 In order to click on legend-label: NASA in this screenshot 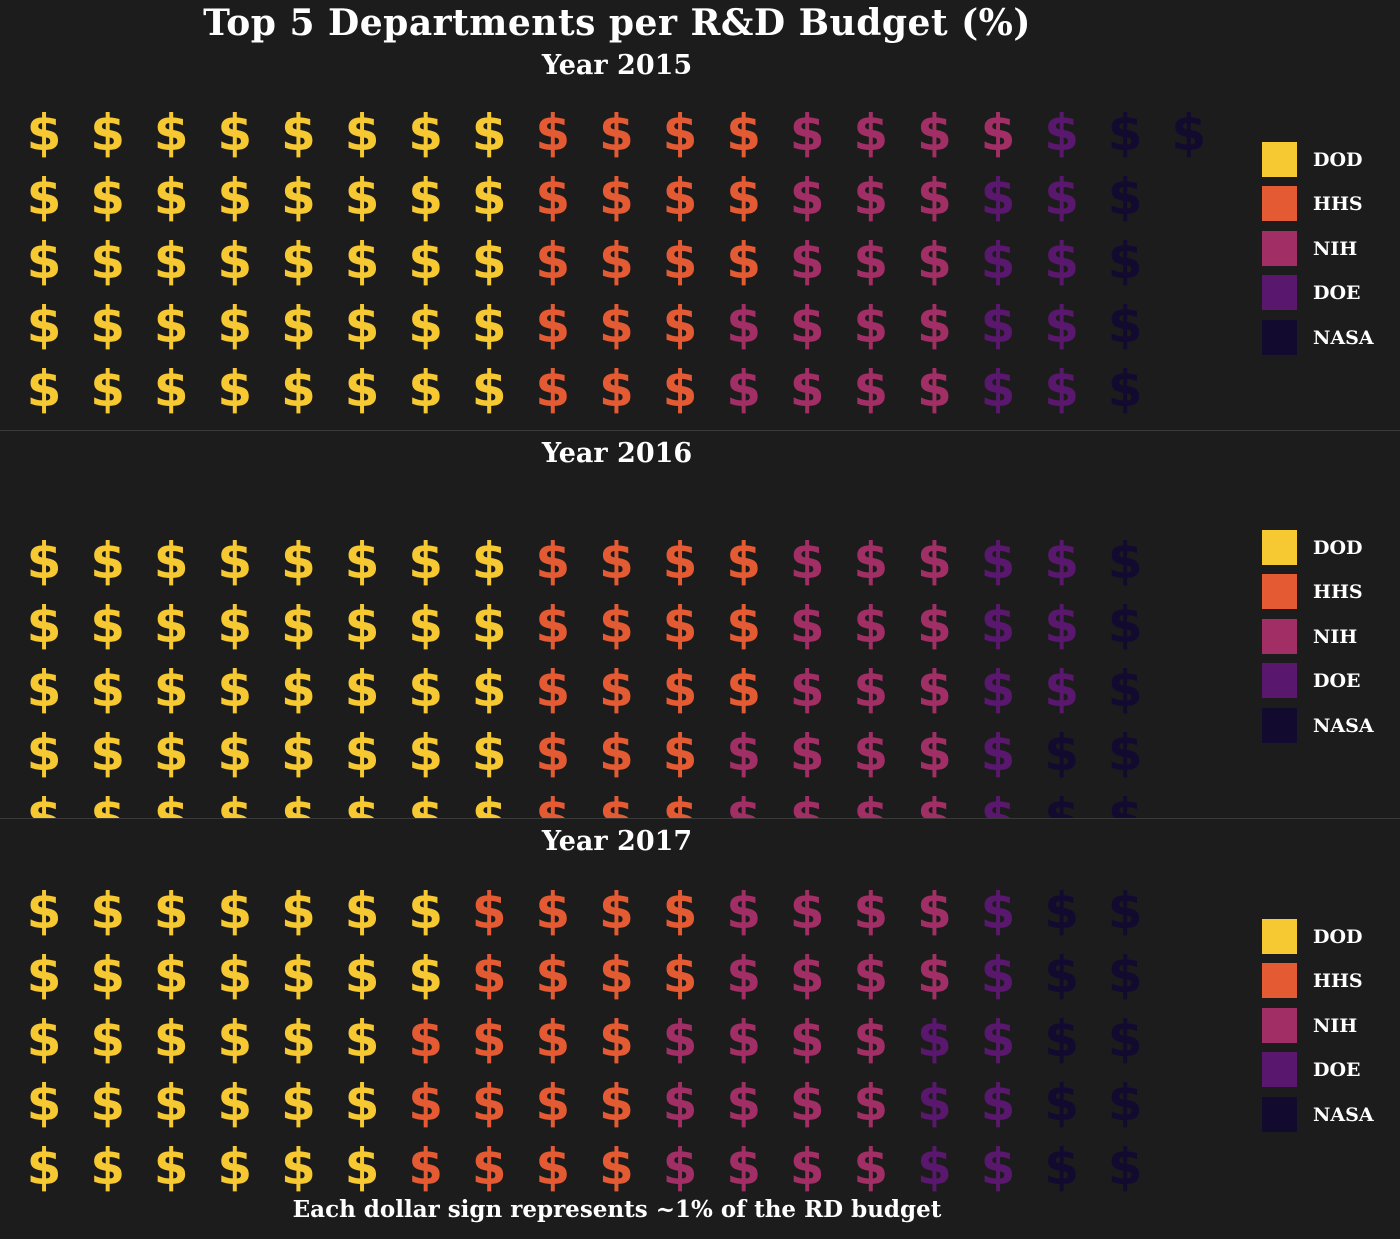, I will do `click(1343, 725)`.